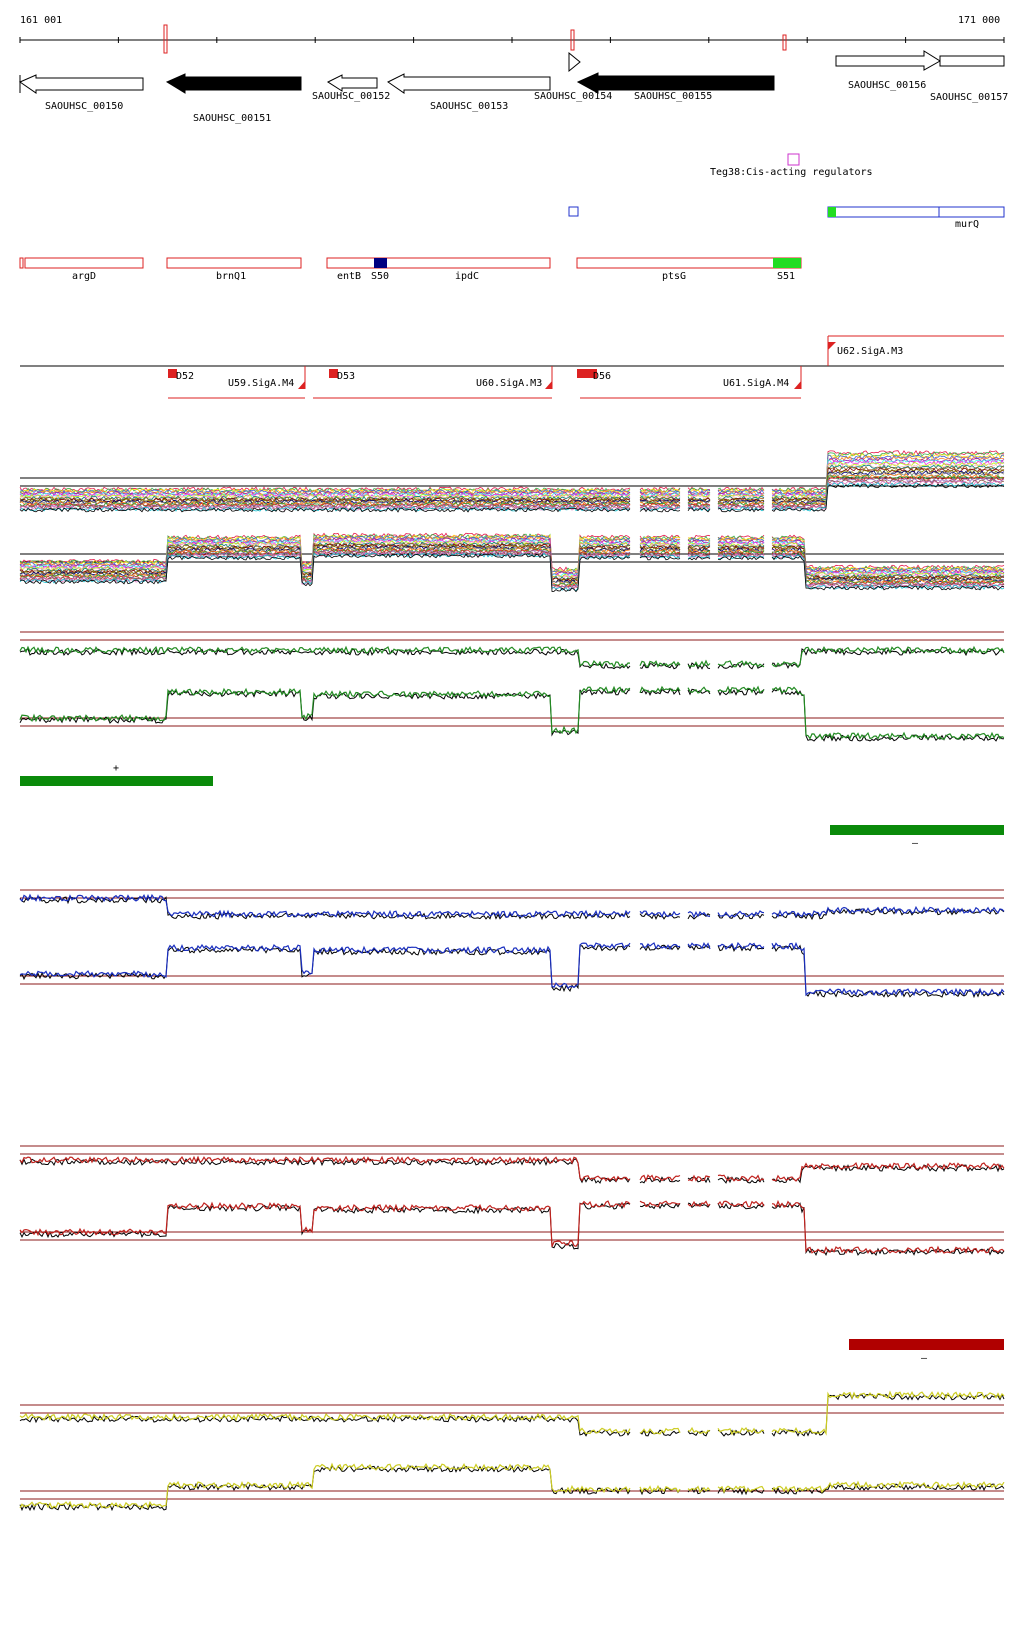 The image size is (1024, 1640). What do you see at coordinates (380, 276) in the screenshot?
I see `operon-label: S50` at bounding box center [380, 276].